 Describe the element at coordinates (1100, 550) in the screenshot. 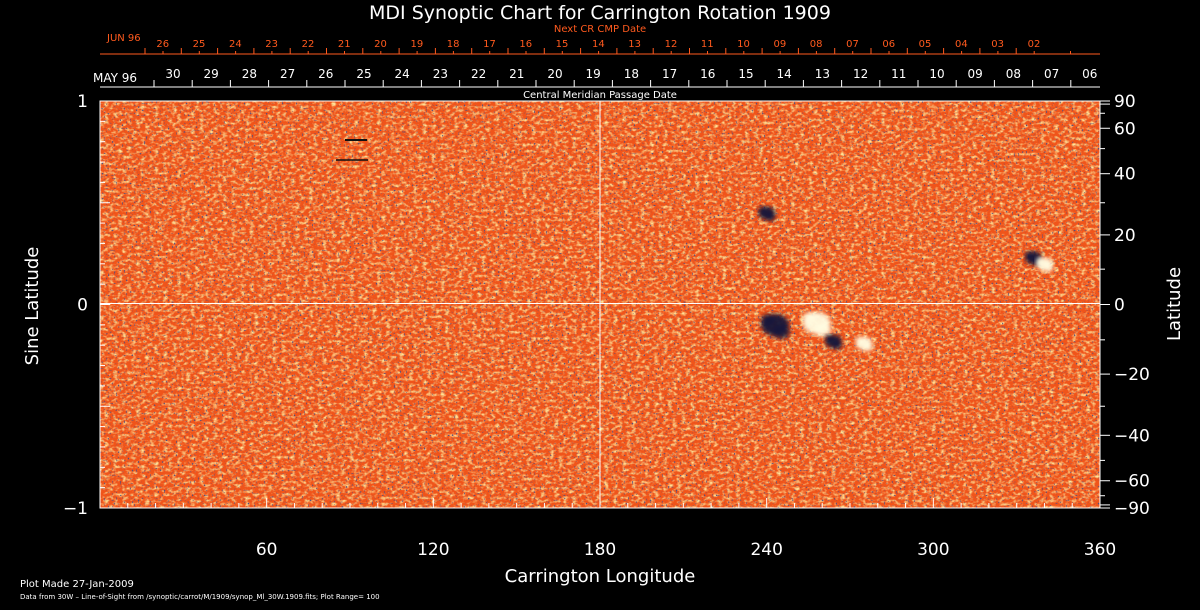

I see `x-tick-label: 360` at that location.